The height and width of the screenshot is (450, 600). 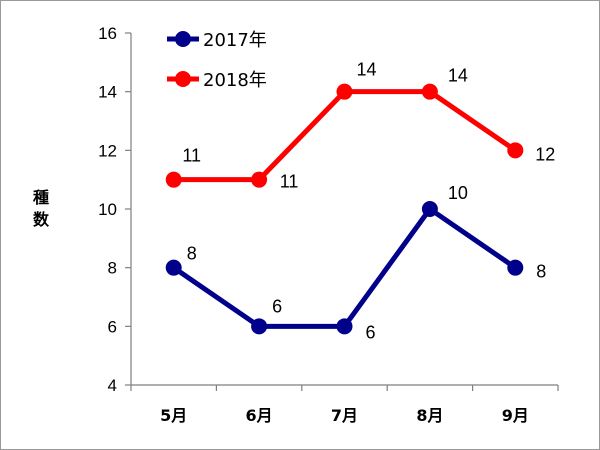 What do you see at coordinates (235, 80) in the screenshot?
I see `legend-entry: 2018年` at bounding box center [235, 80].